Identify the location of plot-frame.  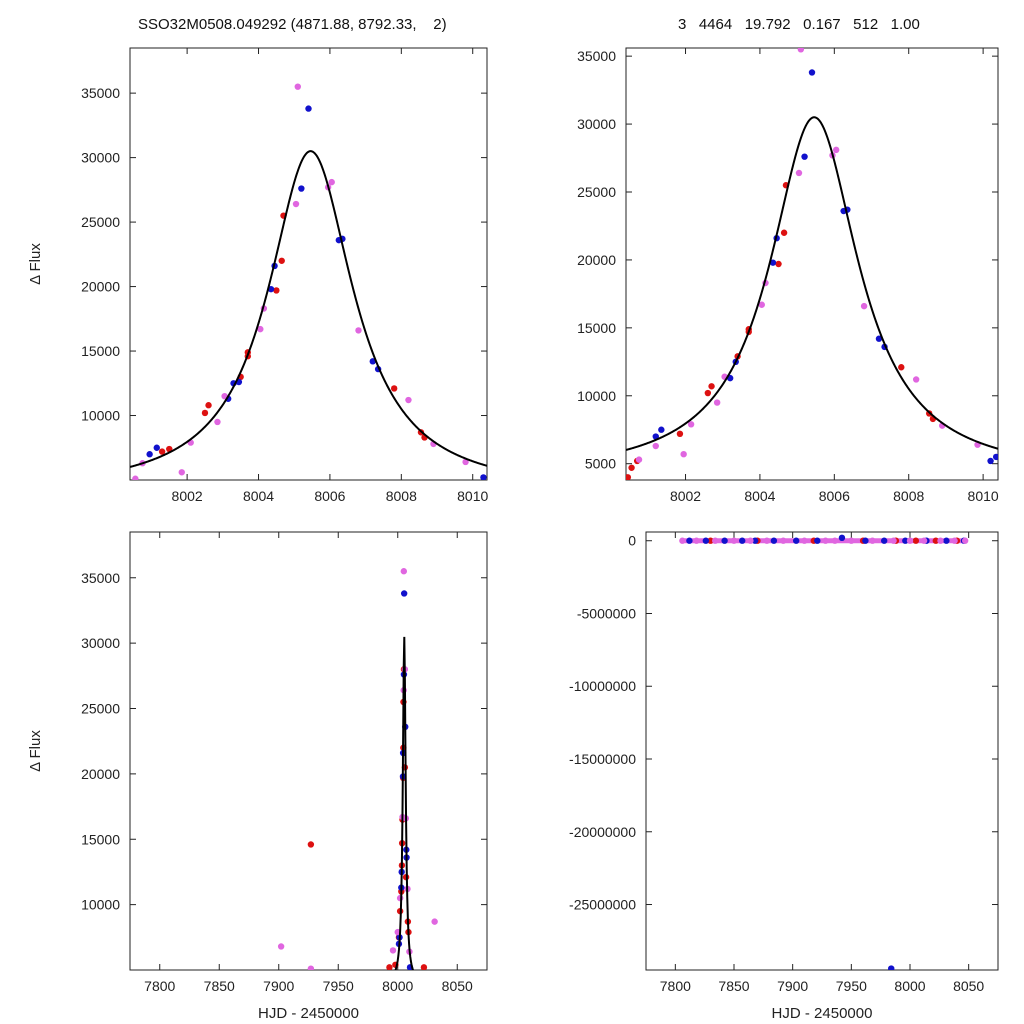
(308, 264).